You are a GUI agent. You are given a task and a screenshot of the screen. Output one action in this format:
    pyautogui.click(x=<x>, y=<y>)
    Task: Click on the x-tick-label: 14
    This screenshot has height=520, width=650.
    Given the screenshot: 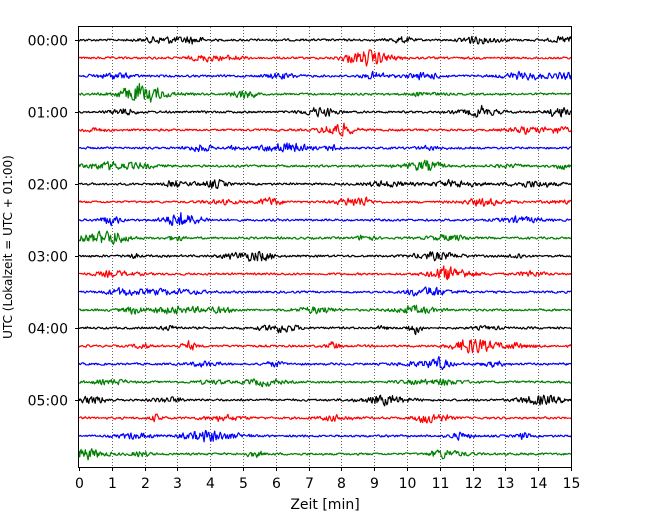 What is the action you would take?
    pyautogui.click(x=539, y=484)
    